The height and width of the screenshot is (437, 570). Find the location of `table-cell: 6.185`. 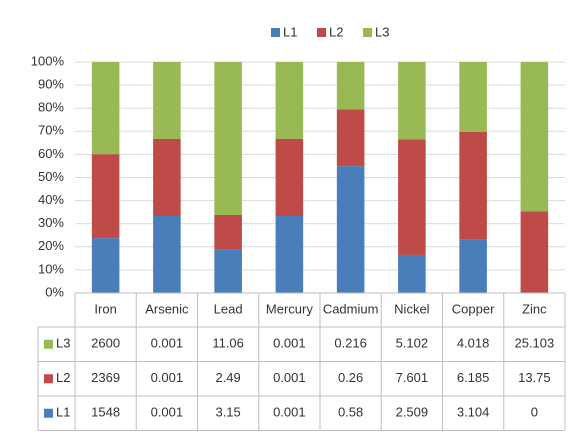

table-cell: 6.185 is located at coordinates (473, 377).